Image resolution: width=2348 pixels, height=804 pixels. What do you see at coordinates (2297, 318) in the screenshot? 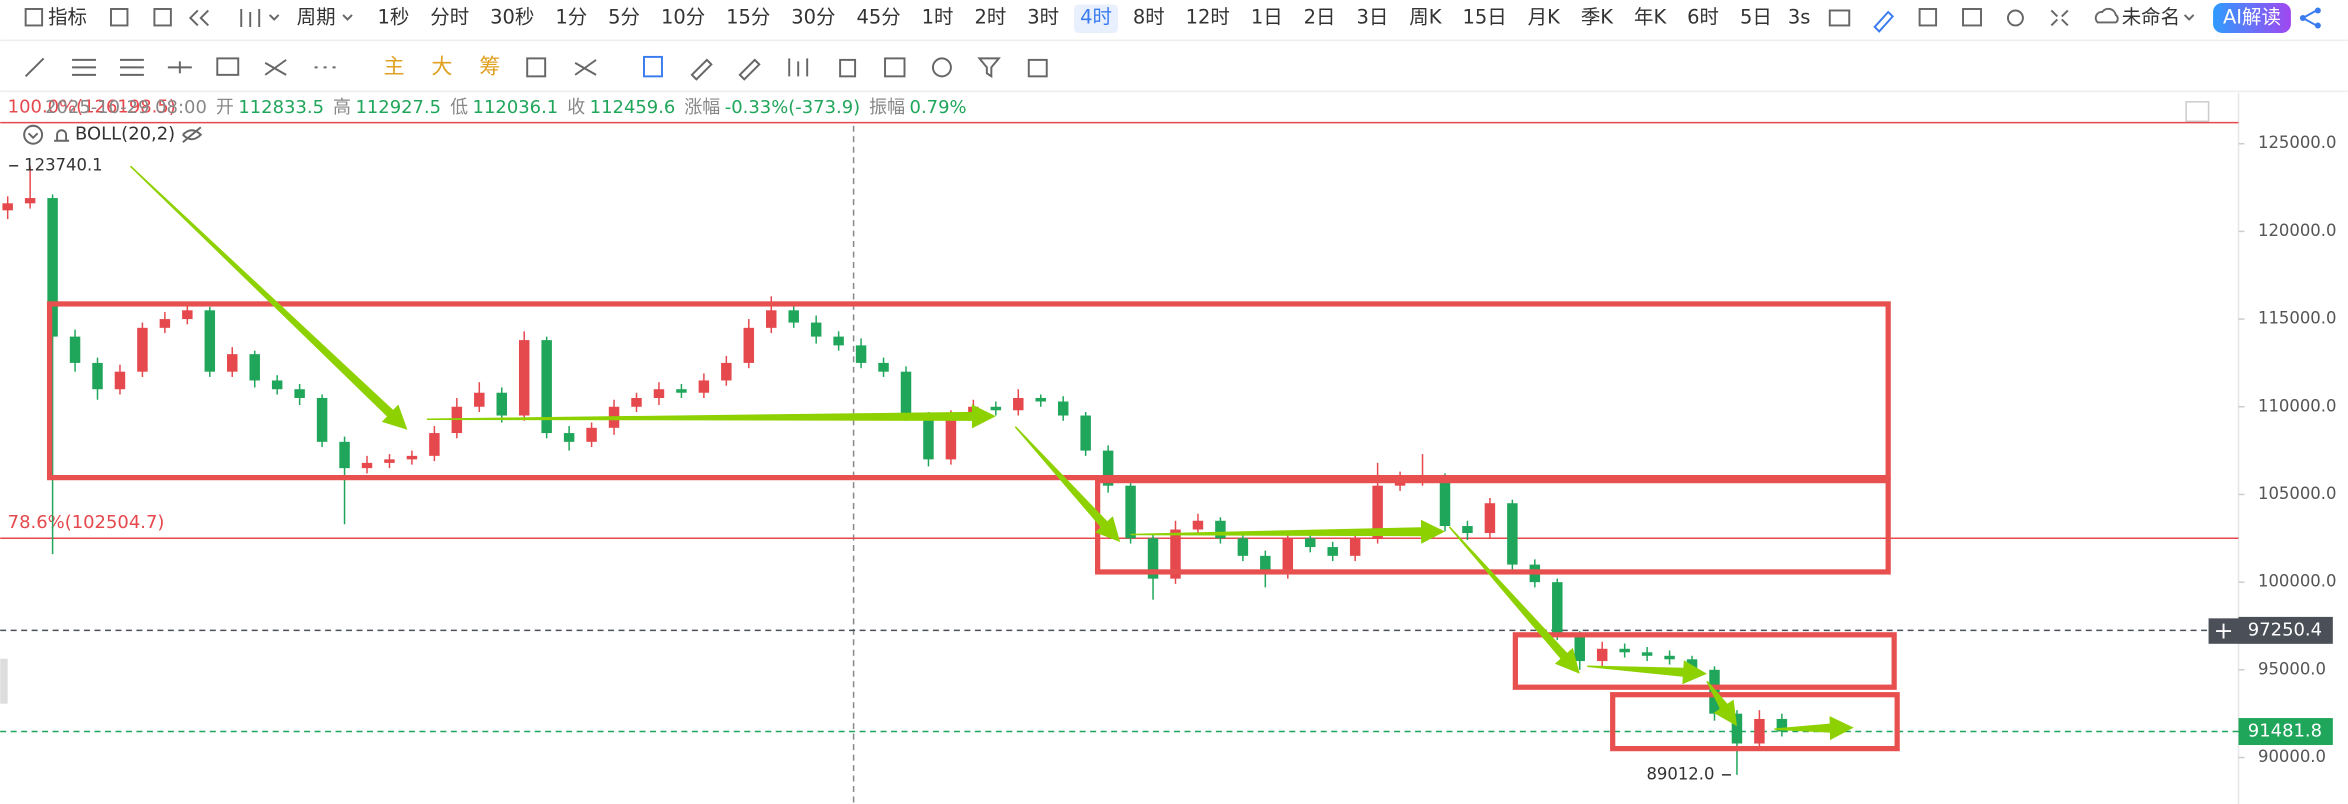
I see `y-tick-label: 115000.0` at bounding box center [2297, 318].